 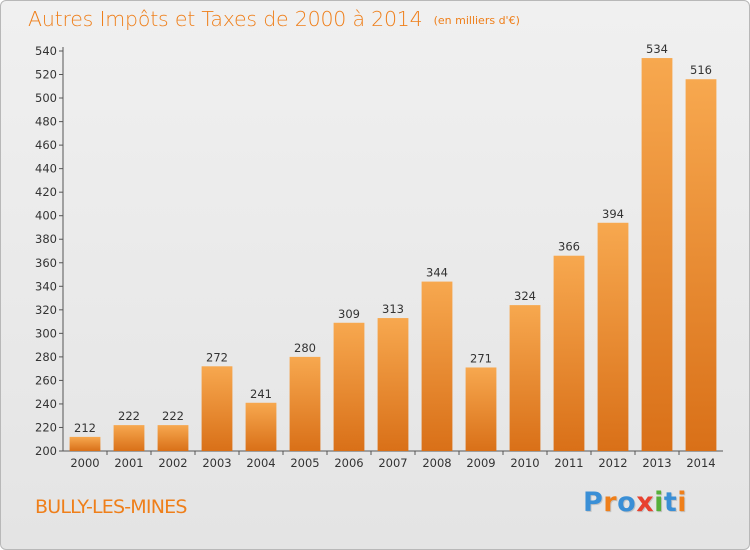 What do you see at coordinates (46, 239) in the screenshot?
I see `y-tick-label: 380` at bounding box center [46, 239].